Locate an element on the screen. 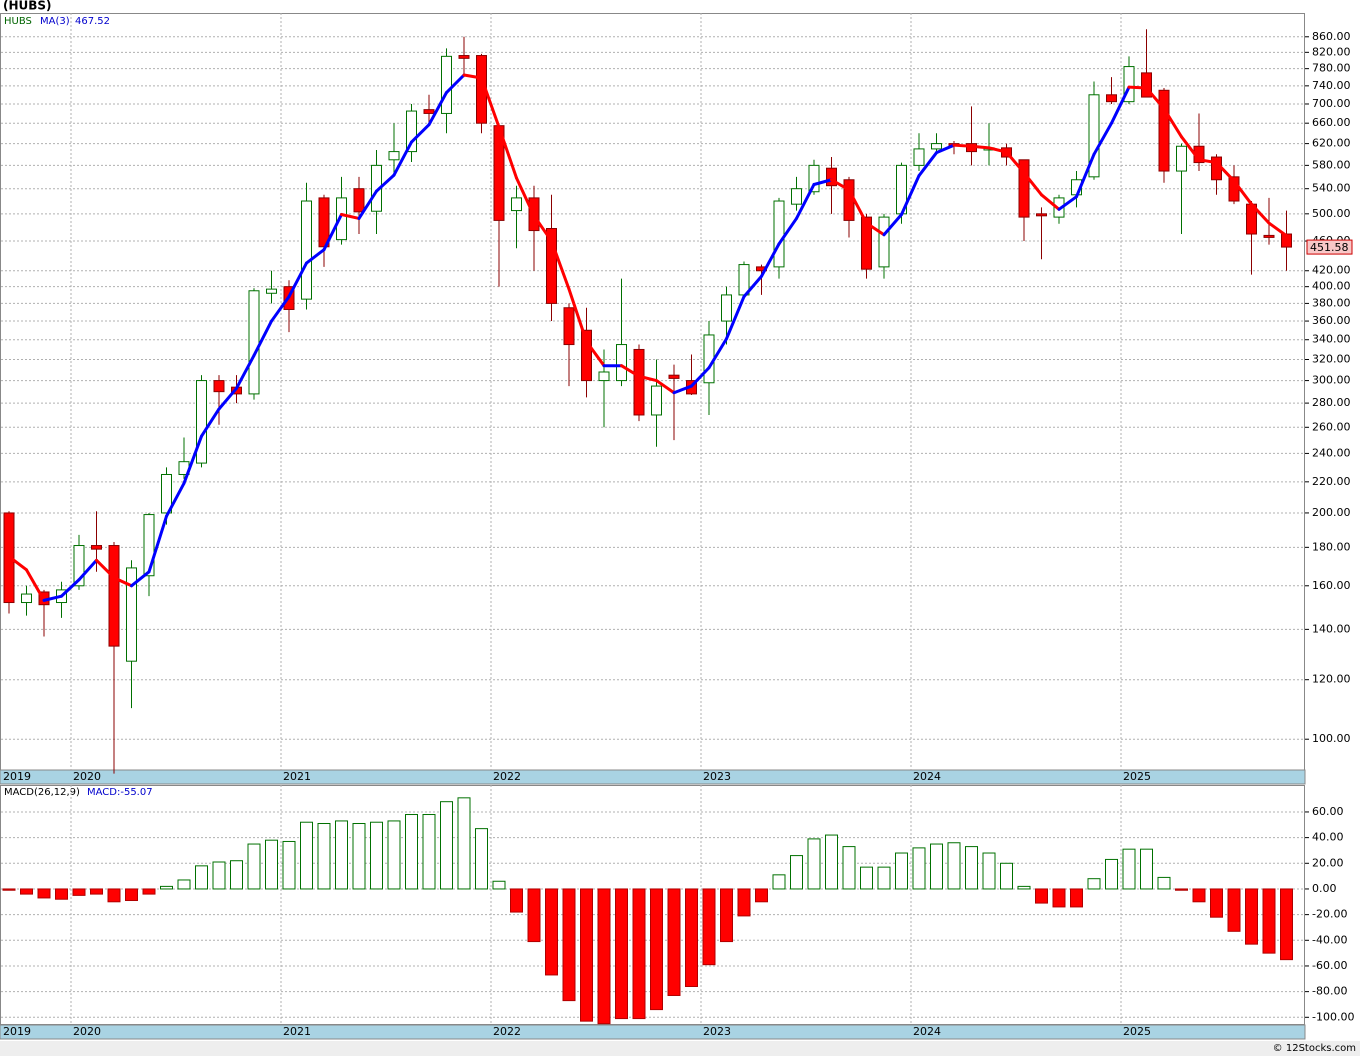  y-tick-label: 180.00 is located at coordinates (1331, 546).